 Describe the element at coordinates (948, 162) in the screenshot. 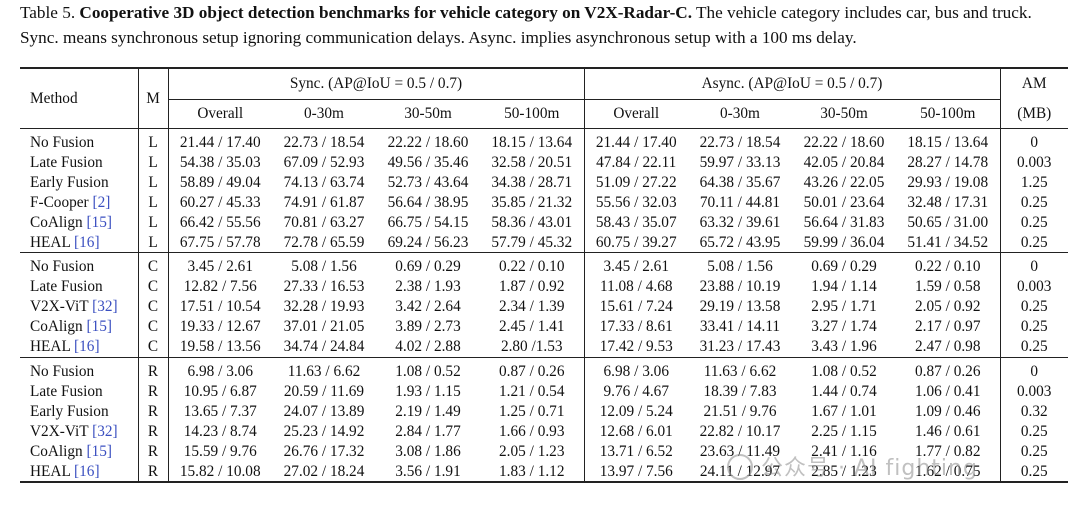

I see `async-value-cell: 28.27 / 14.78` at that location.